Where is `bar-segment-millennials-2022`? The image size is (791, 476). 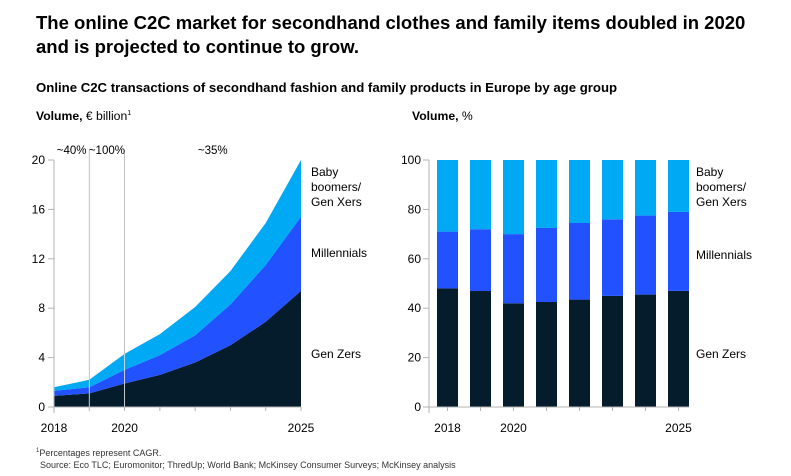 bar-segment-millennials-2022 is located at coordinates (579, 261).